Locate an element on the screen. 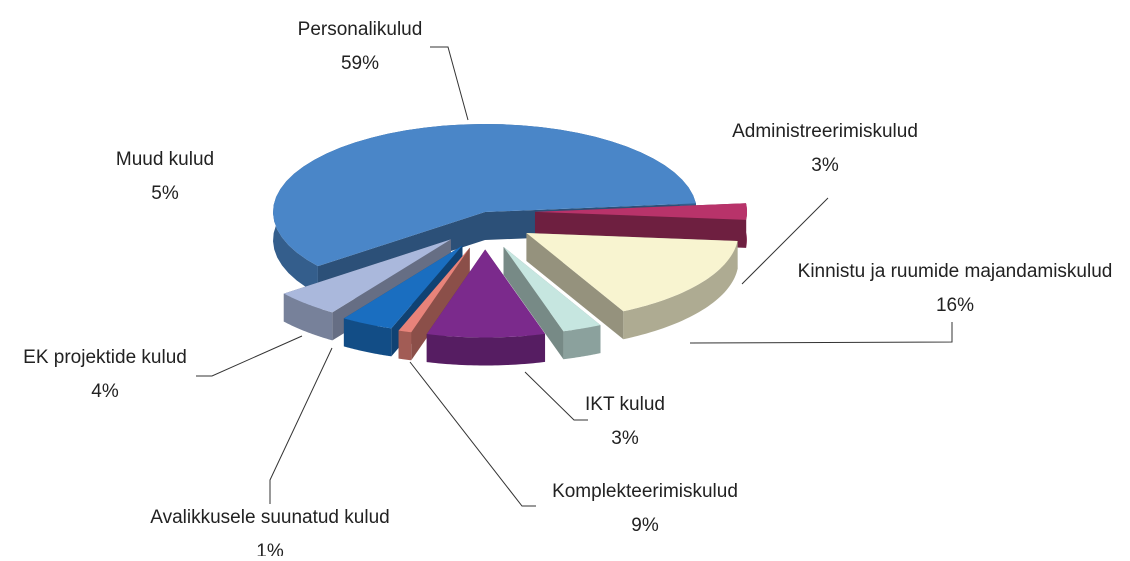 The height and width of the screenshot is (561, 1130). category-label: Kinnistu ja ruumide majandamiskulud is located at coordinates (955, 271).